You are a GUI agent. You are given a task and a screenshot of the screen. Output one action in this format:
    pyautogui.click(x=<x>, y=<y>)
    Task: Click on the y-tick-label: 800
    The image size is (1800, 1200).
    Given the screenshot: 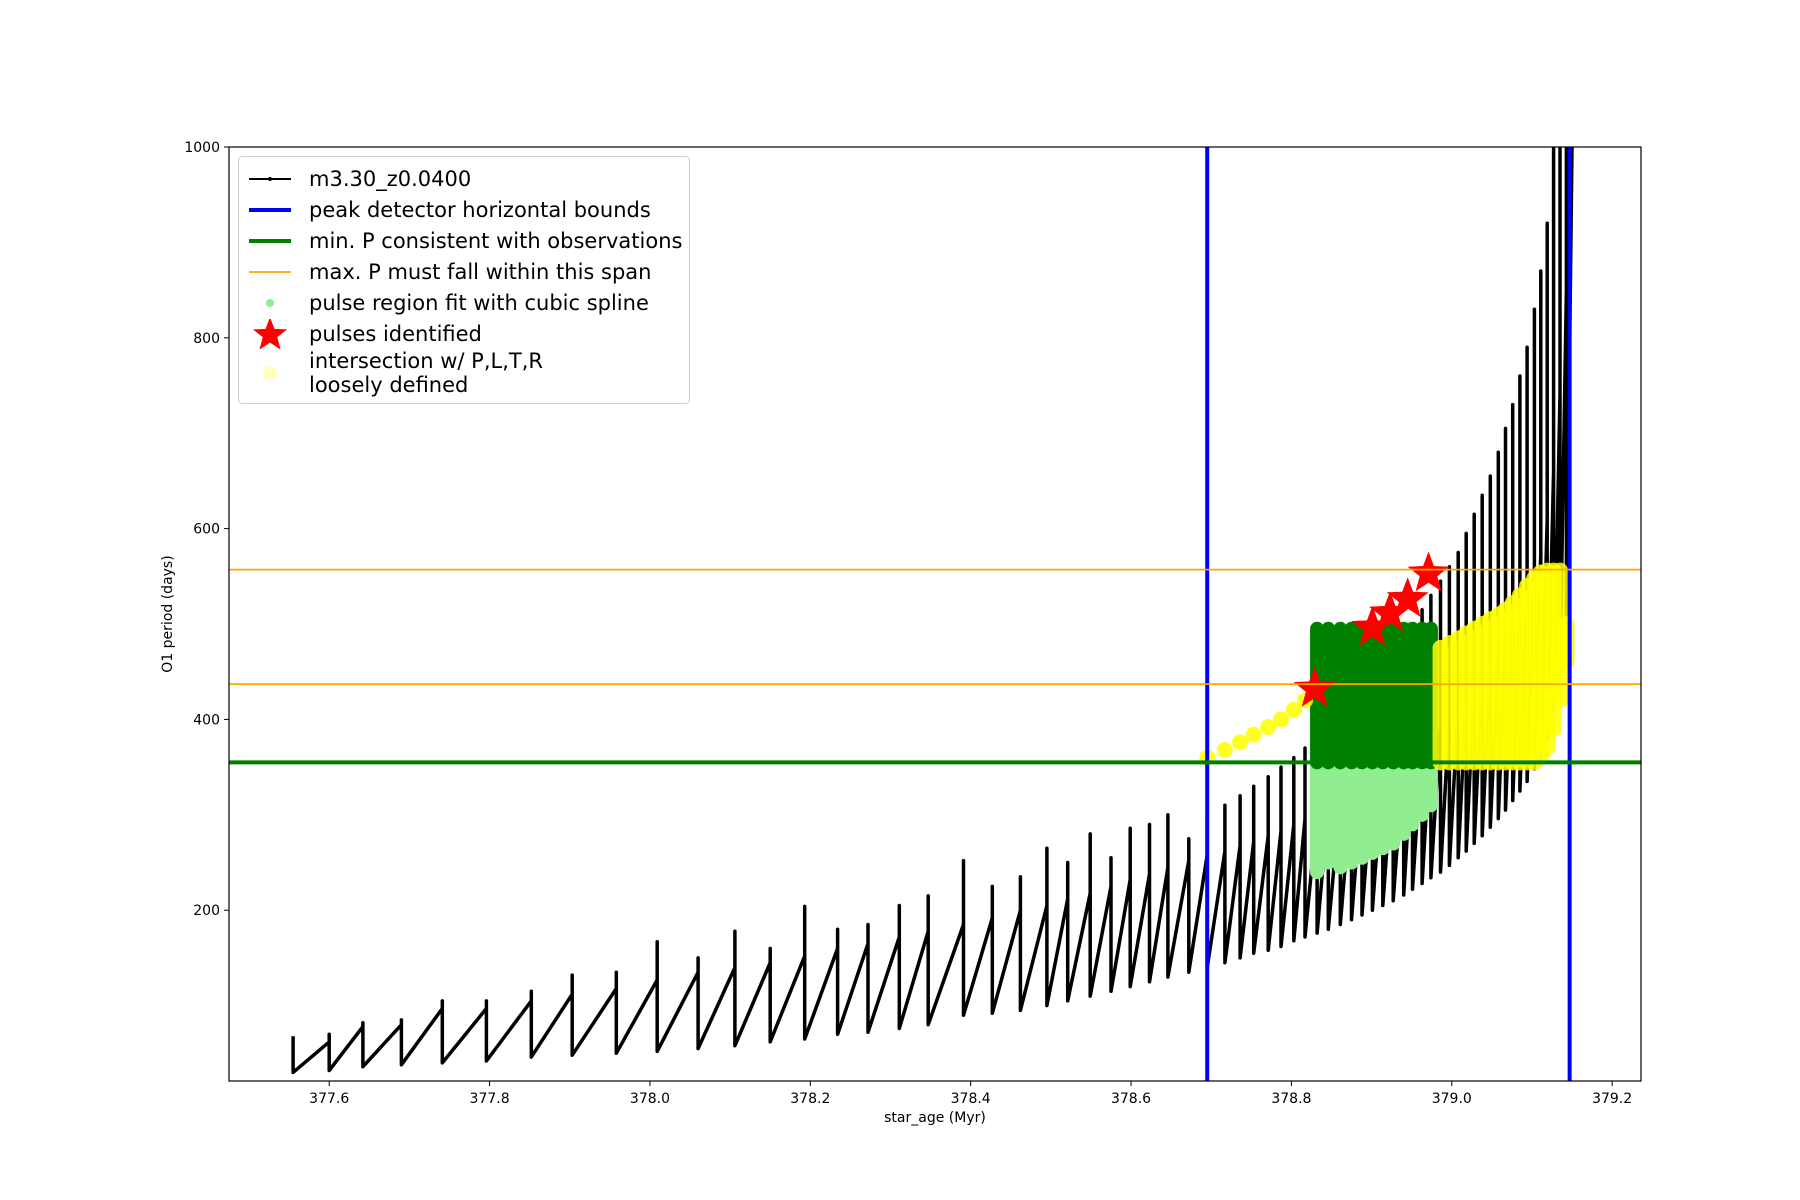 What is the action you would take?
    pyautogui.click(x=206, y=339)
    